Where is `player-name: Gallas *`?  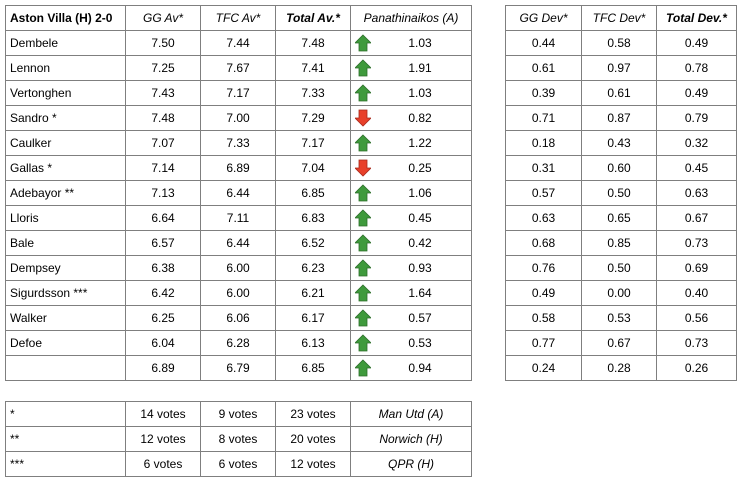 player-name: Gallas * is located at coordinates (65, 168).